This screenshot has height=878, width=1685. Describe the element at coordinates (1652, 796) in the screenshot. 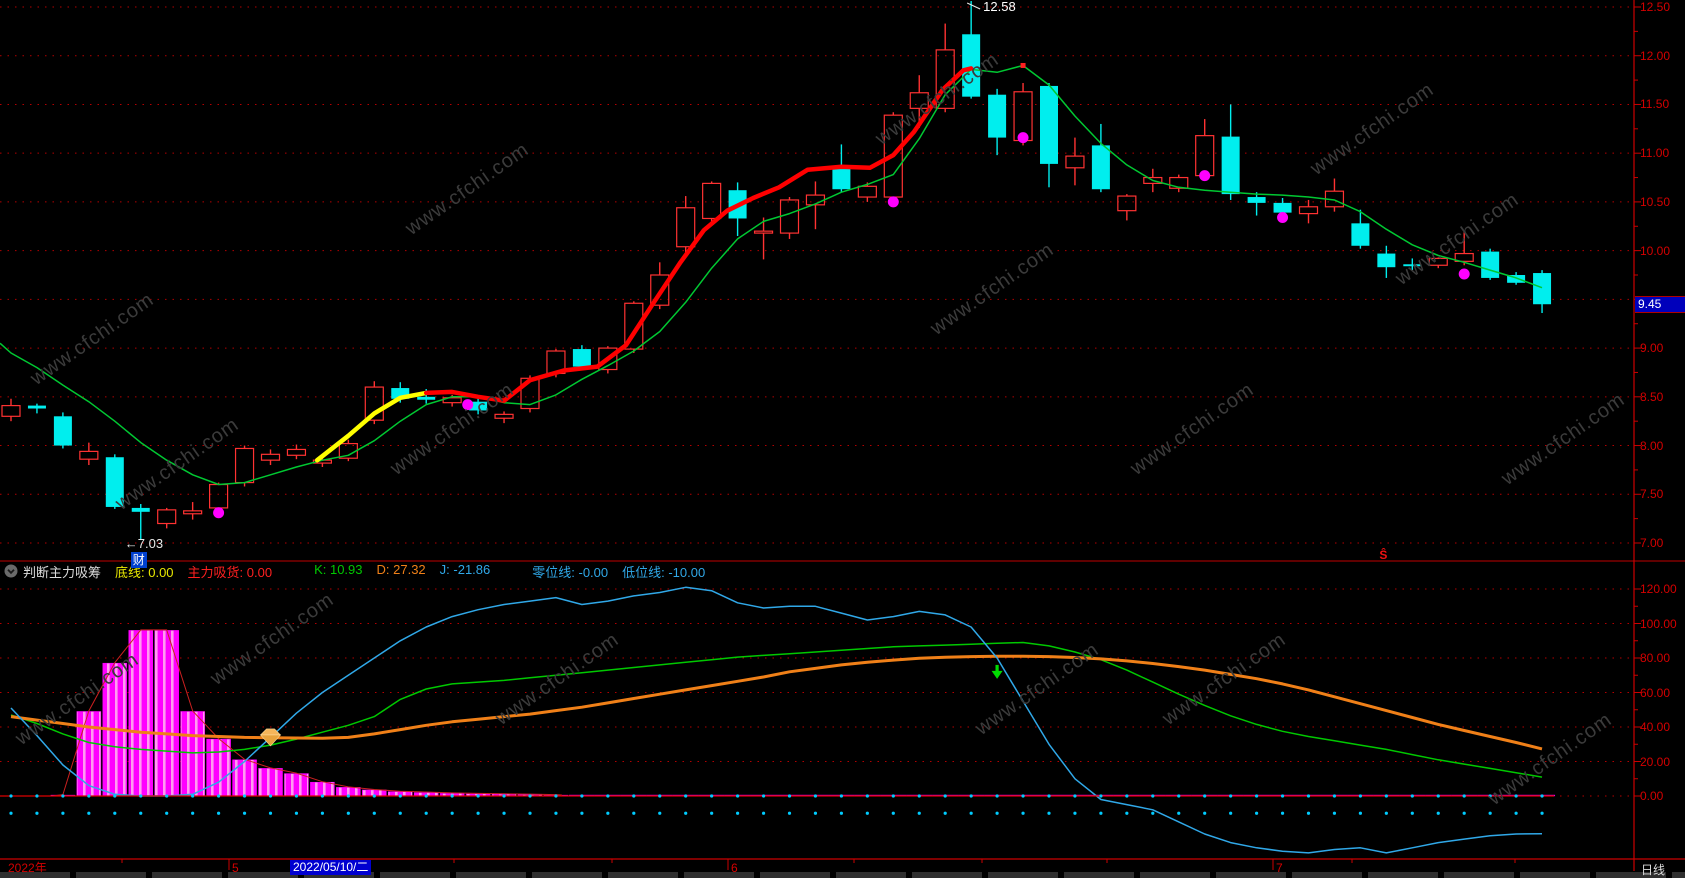

I see `indicator-axis-label: 0.00` at that location.